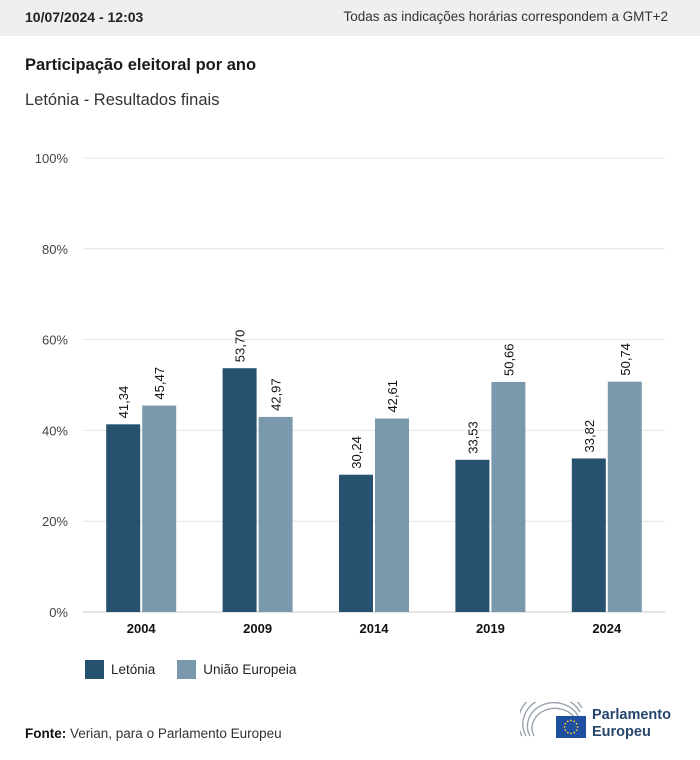  I want to click on legend-swatch-letonia, so click(94, 669).